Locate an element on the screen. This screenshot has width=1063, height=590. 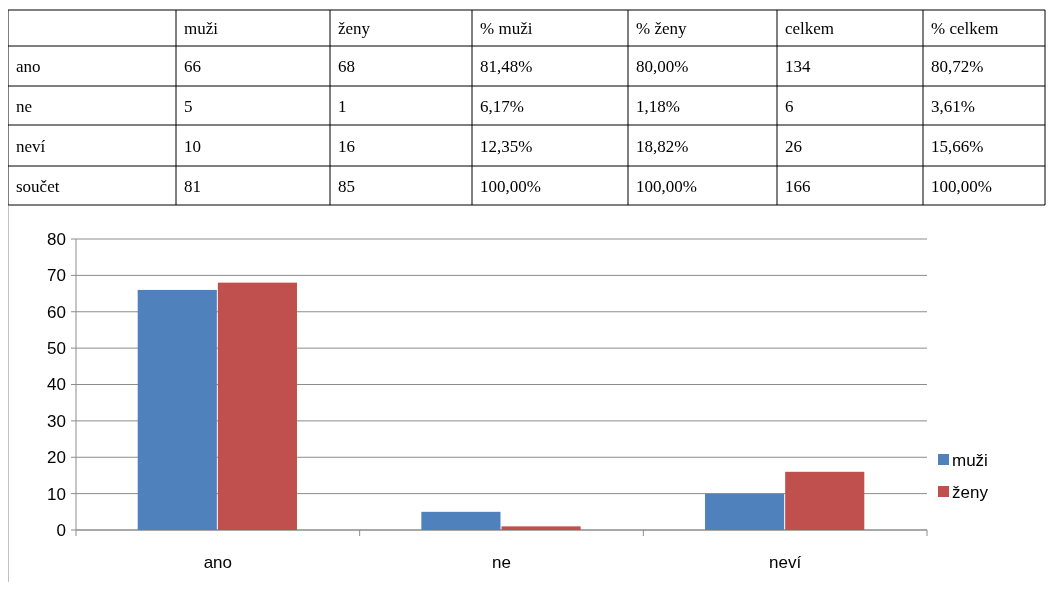
text: 80,00% is located at coordinates (662, 66).